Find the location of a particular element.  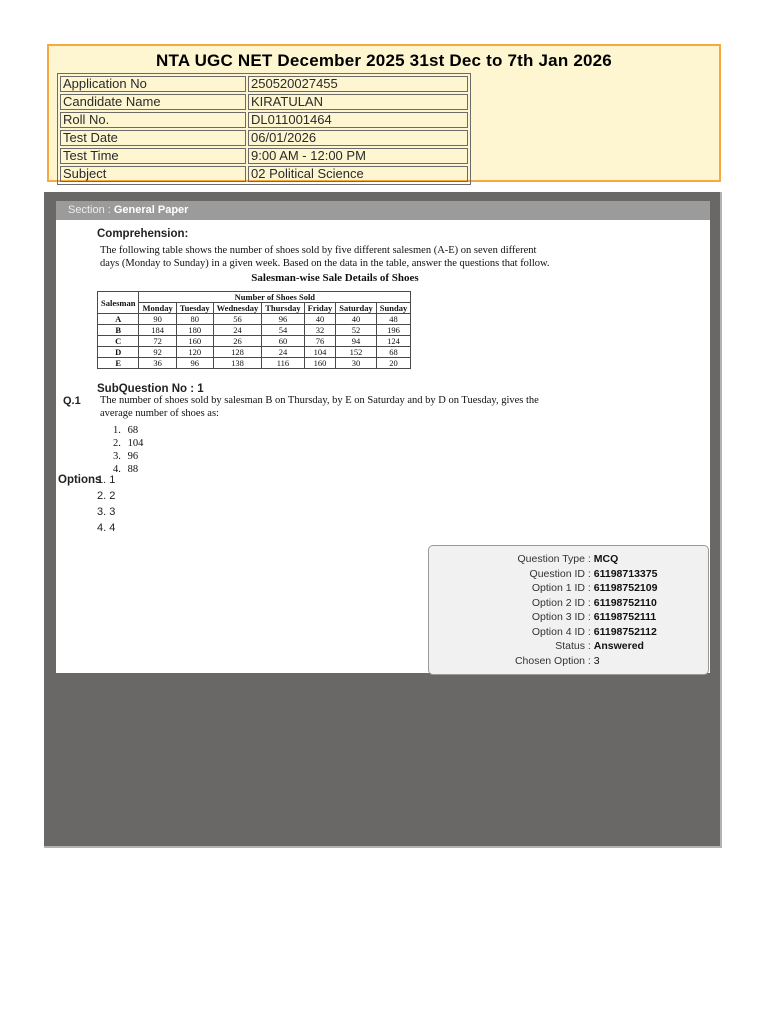

answer-item: 1. 68 is located at coordinates (128, 430).